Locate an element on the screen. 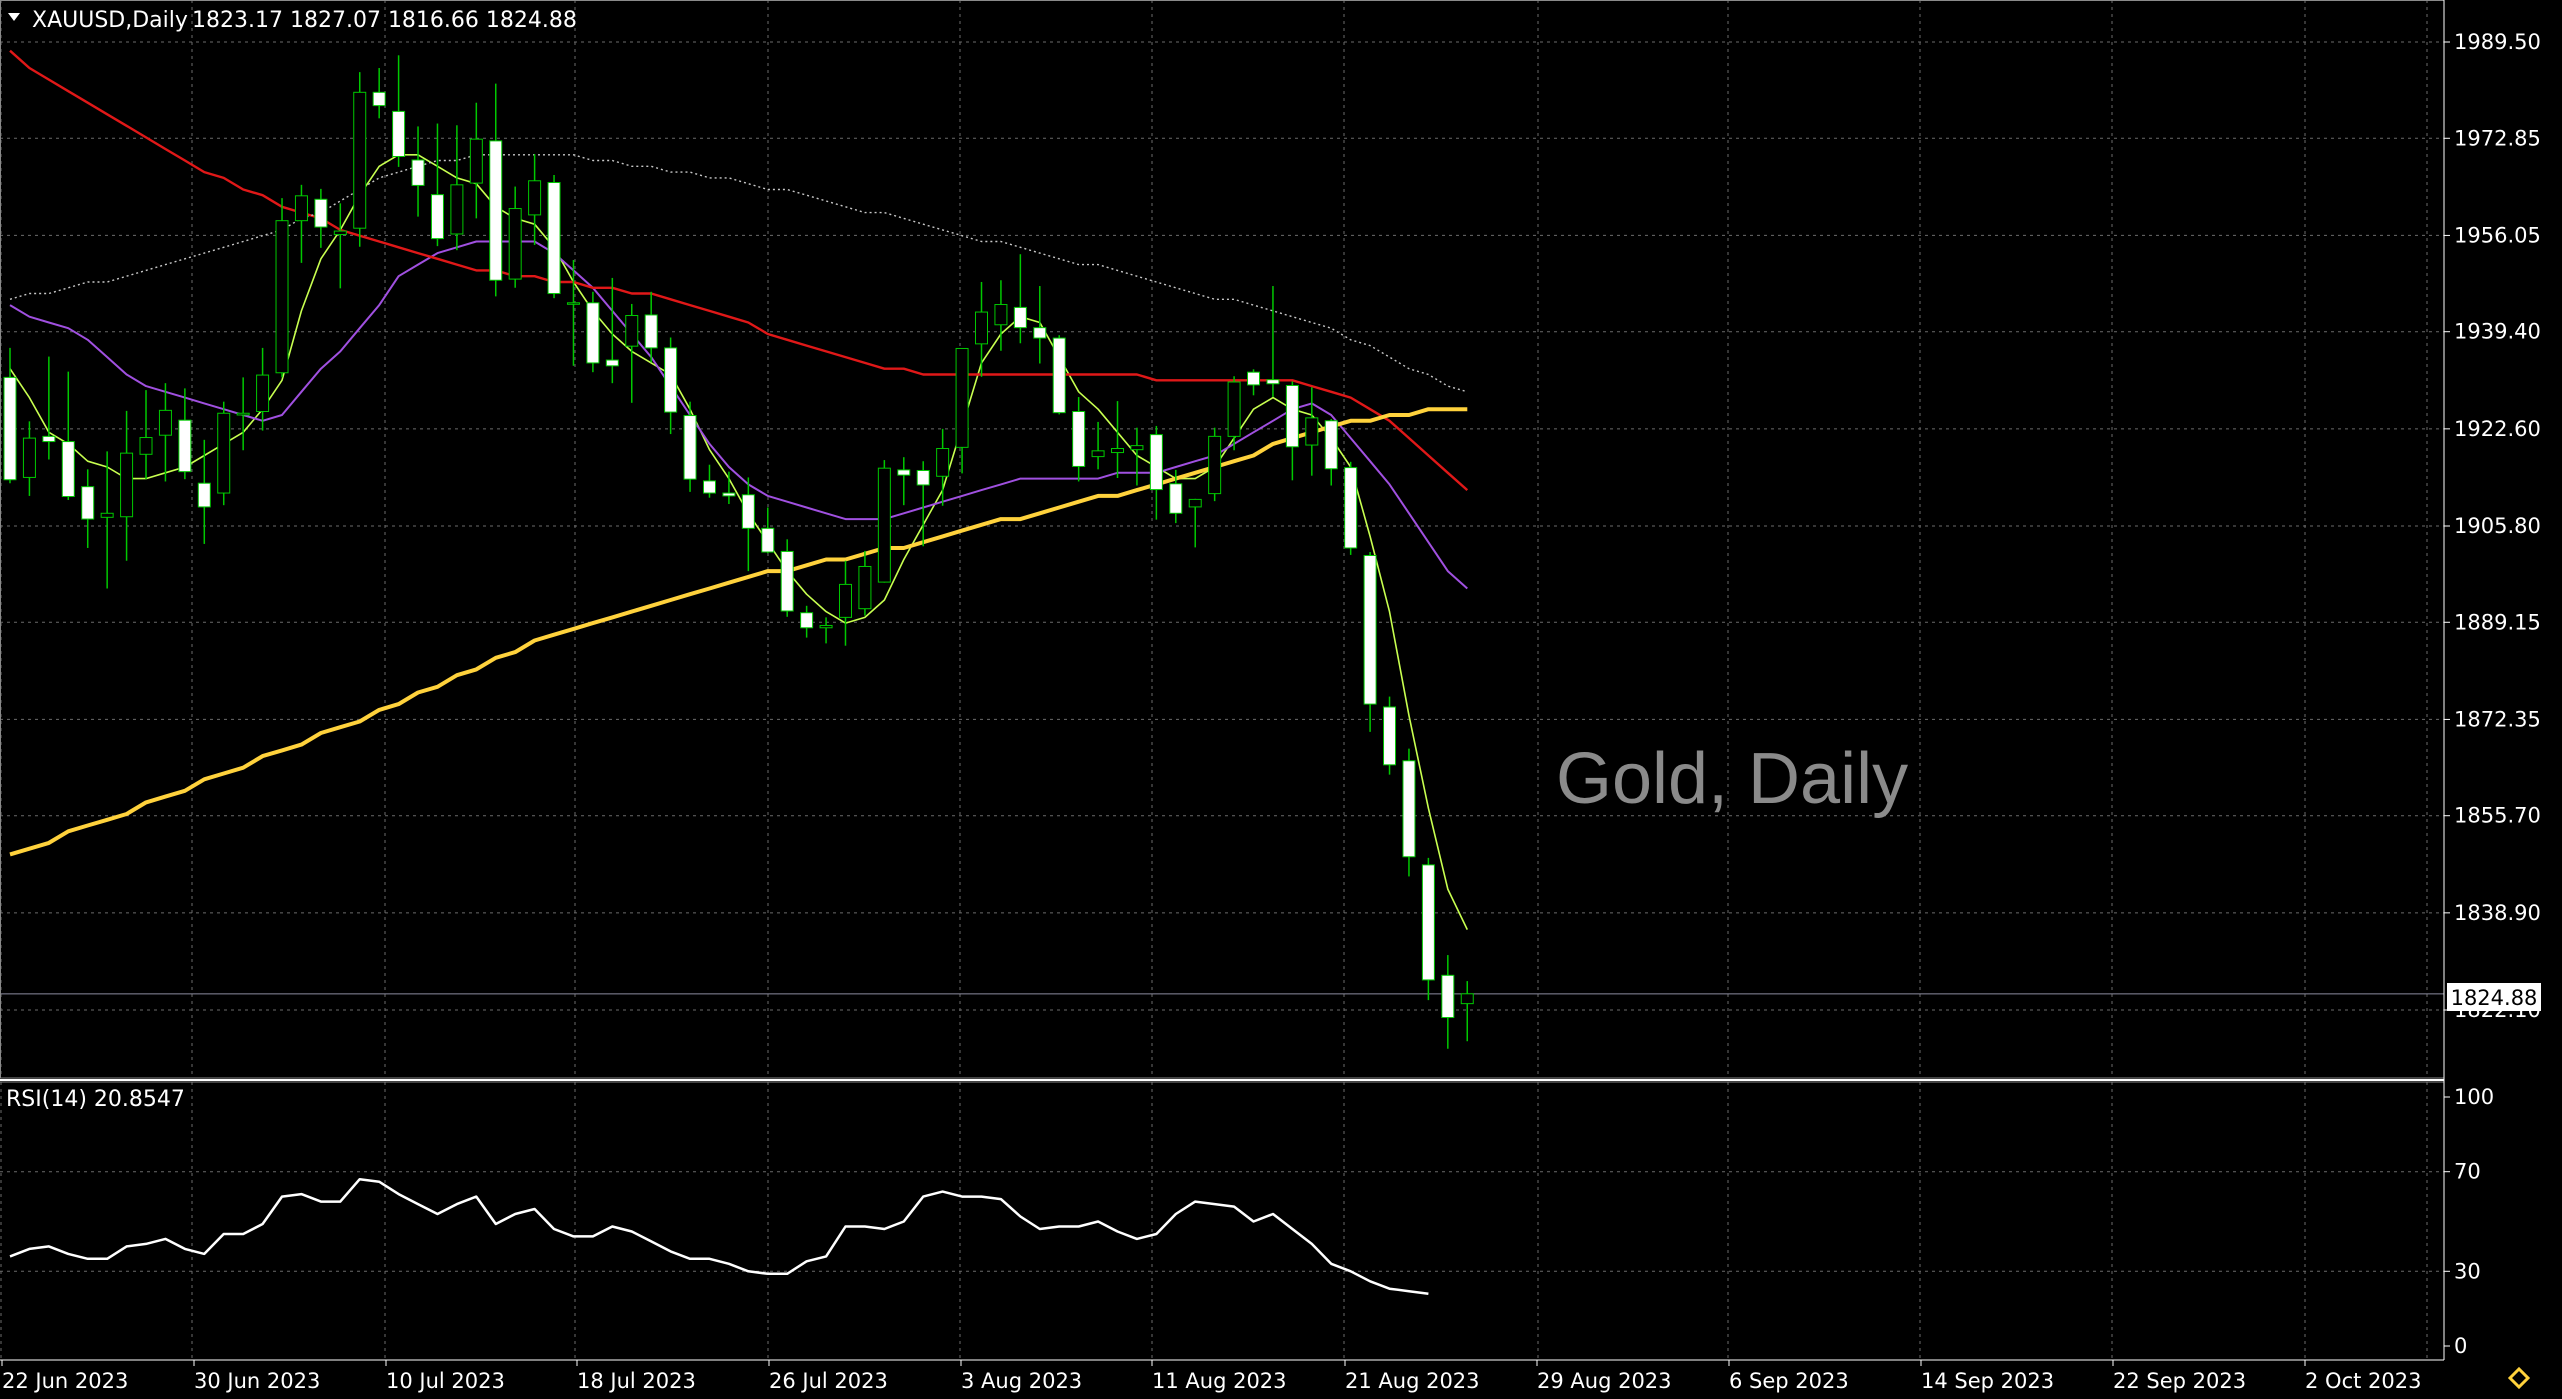 This screenshot has height=1399, width=2562. date-tick-label: 10 Jul 2023 is located at coordinates (445, 1381).